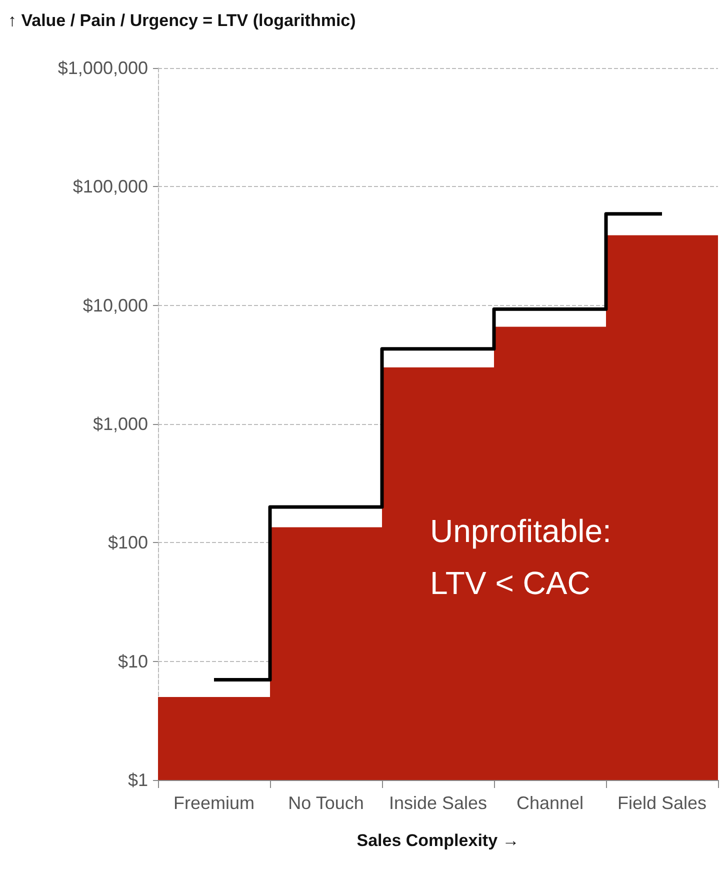 The height and width of the screenshot is (879, 724). Describe the element at coordinates (115, 305) in the screenshot. I see `y-tick-label: $10,000` at that location.